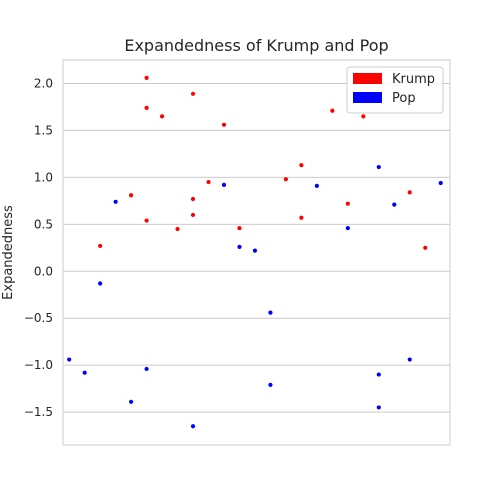  I want to click on y-tick-label: 0.5, so click(43, 224).